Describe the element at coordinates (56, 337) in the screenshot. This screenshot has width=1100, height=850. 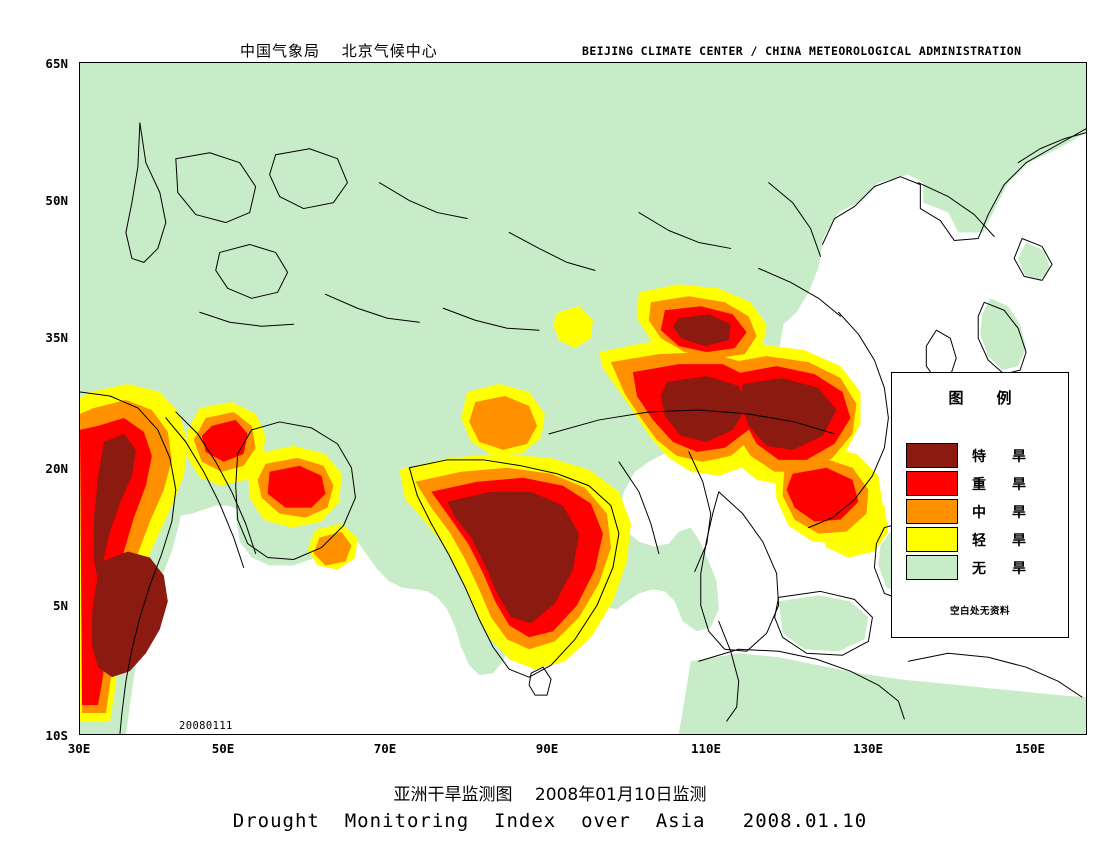
I see `y-axis-tick-35n: 35N` at that location.